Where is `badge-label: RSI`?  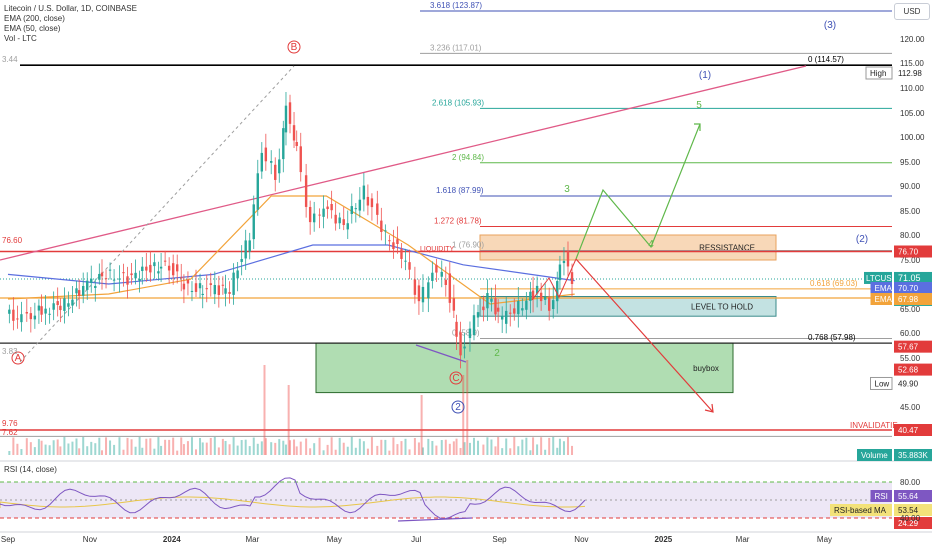
badge-label: RSI is located at coordinates (881, 496).